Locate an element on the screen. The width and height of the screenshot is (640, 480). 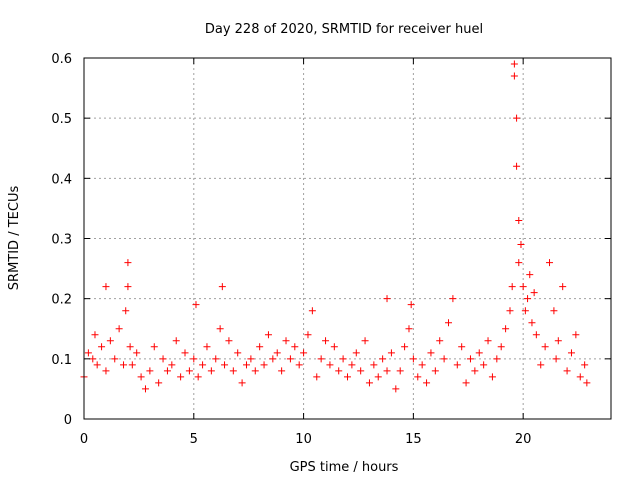
y-tick-label: 0.5 is located at coordinates (61, 119).